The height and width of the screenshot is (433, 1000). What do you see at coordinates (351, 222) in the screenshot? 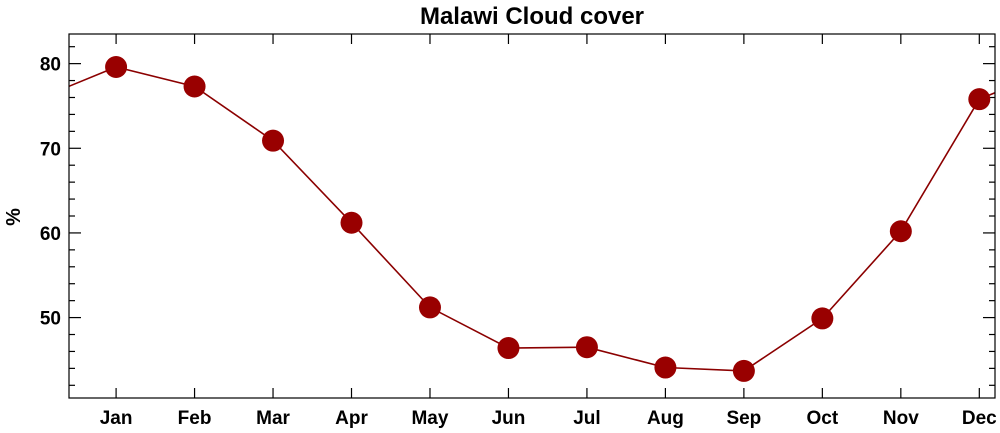
I see `data-point-apr` at bounding box center [351, 222].